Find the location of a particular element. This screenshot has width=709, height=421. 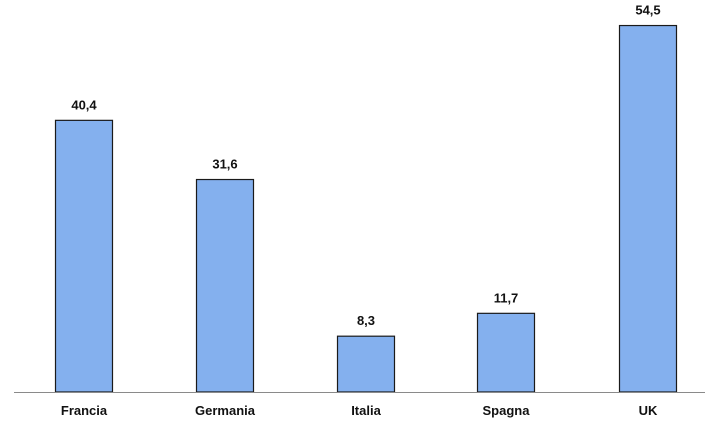

x-tick-labels-group: Francia Germania Italia Spagna UK is located at coordinates (359, 410).